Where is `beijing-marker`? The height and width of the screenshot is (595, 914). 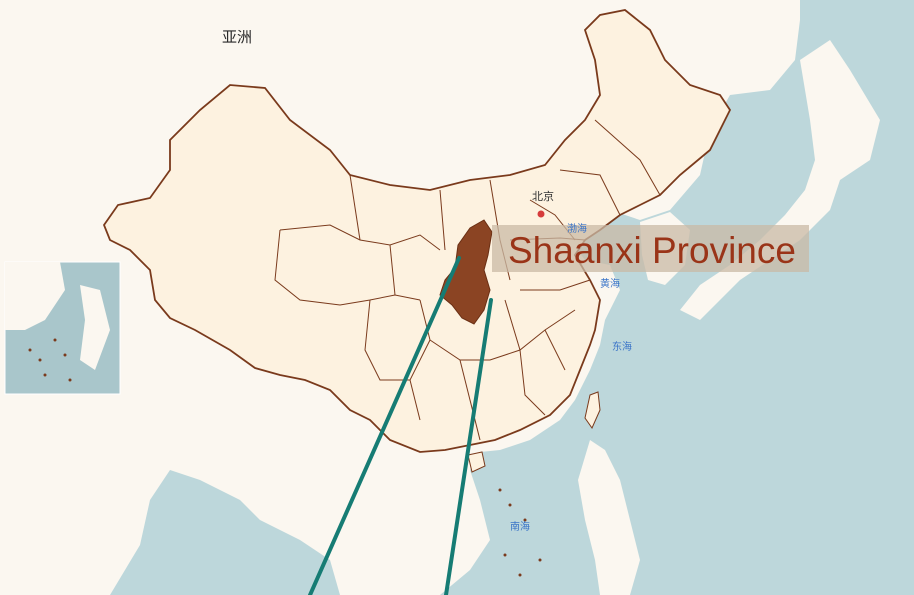
beijing-marker is located at coordinates (541, 214).